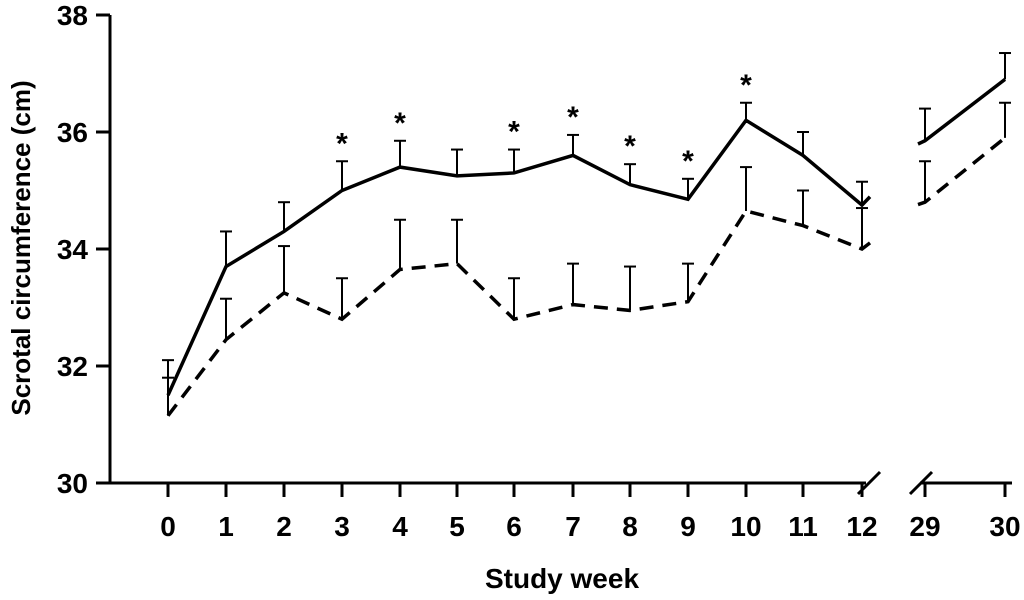  Describe the element at coordinates (21, 247) in the screenshot. I see `y-axis-label: Scrotal circumference (cm)` at that location.